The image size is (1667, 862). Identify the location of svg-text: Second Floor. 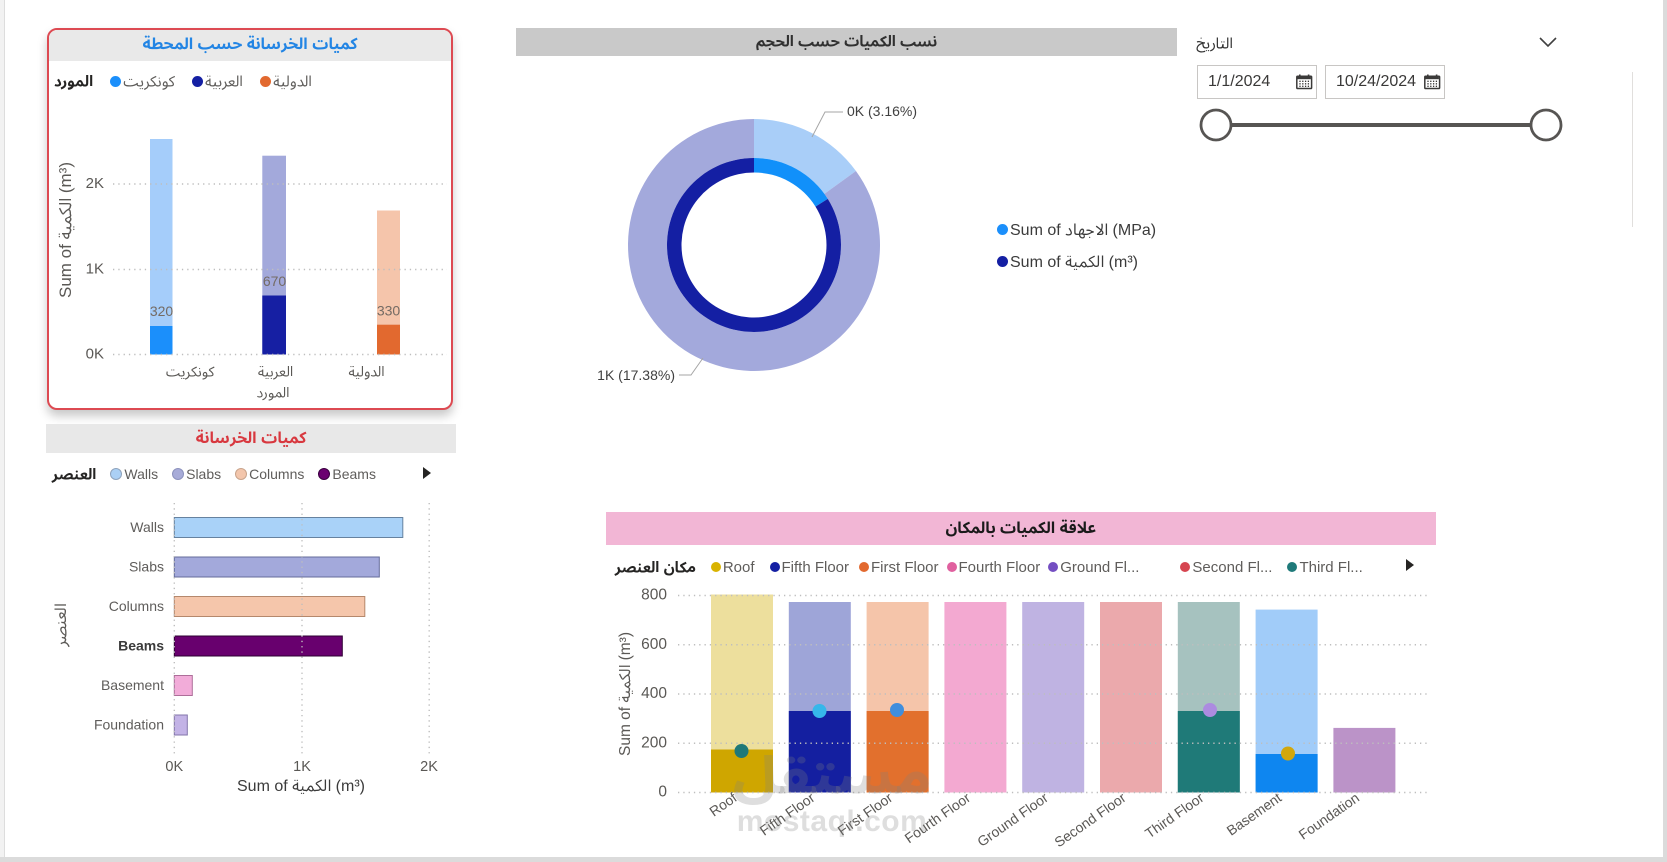
(1090, 819).